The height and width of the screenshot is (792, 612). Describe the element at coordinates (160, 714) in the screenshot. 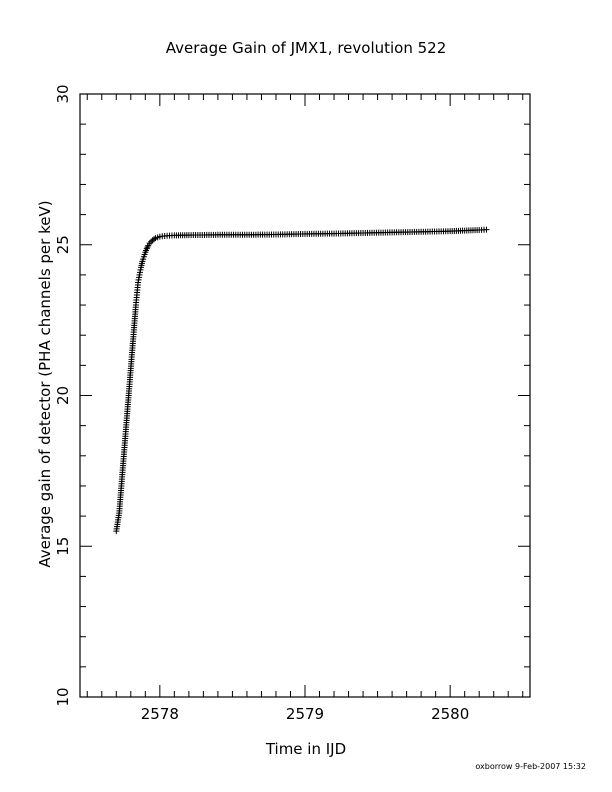

I see `x-tick-label: 2578` at that location.